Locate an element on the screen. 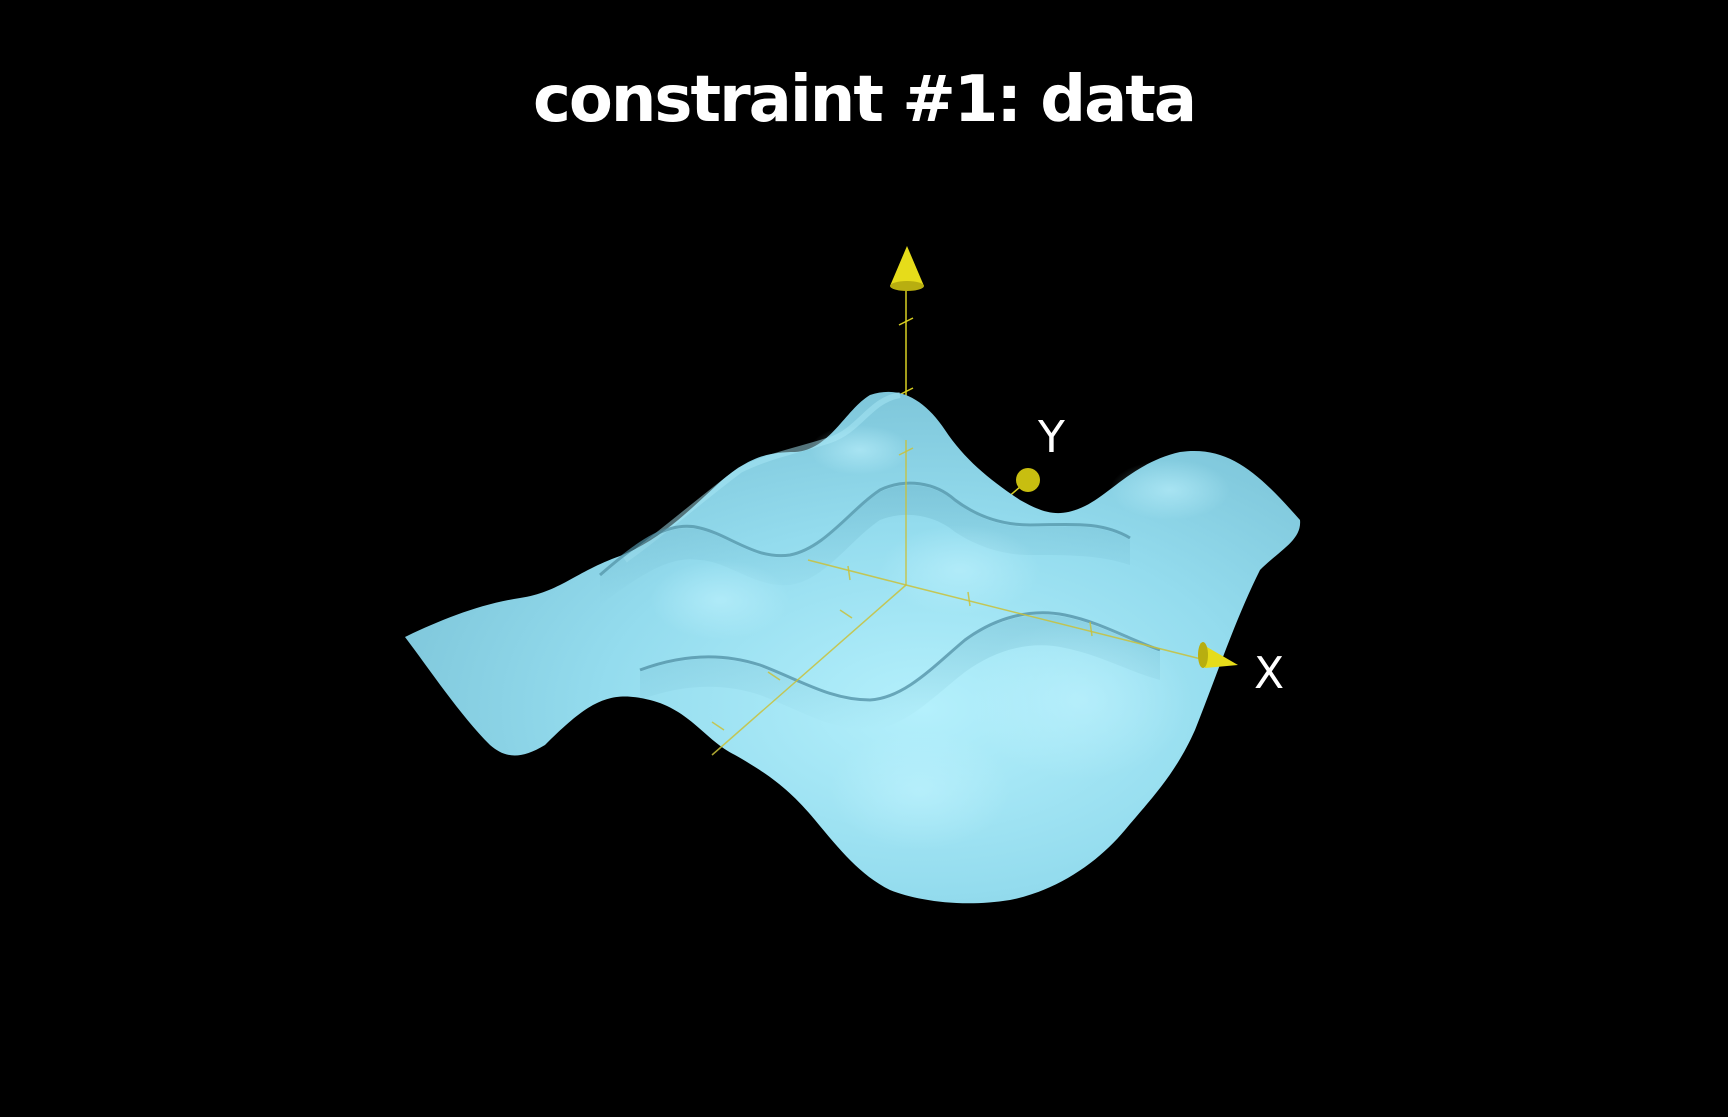  x-axis-line is located at coordinates (1055, 622).